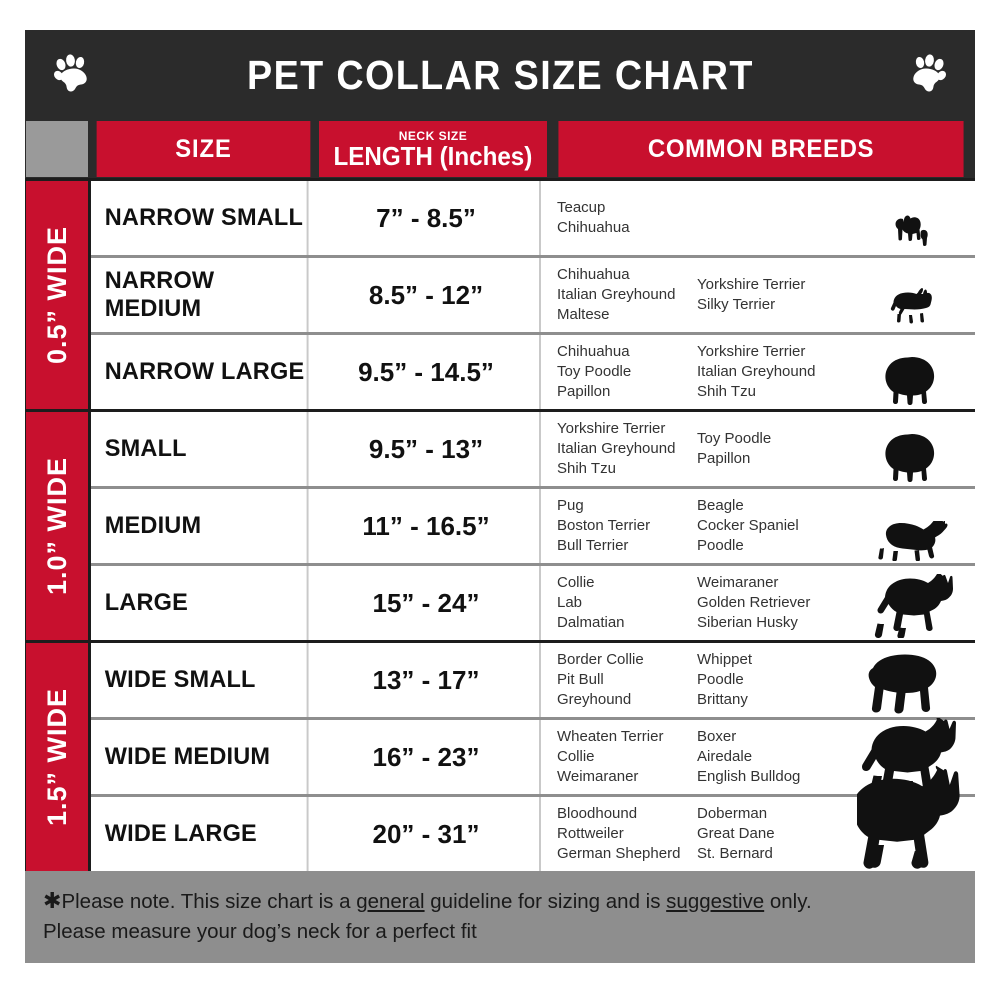 The height and width of the screenshot is (1000, 1000). I want to click on header-size: SIZE, so click(203, 149).